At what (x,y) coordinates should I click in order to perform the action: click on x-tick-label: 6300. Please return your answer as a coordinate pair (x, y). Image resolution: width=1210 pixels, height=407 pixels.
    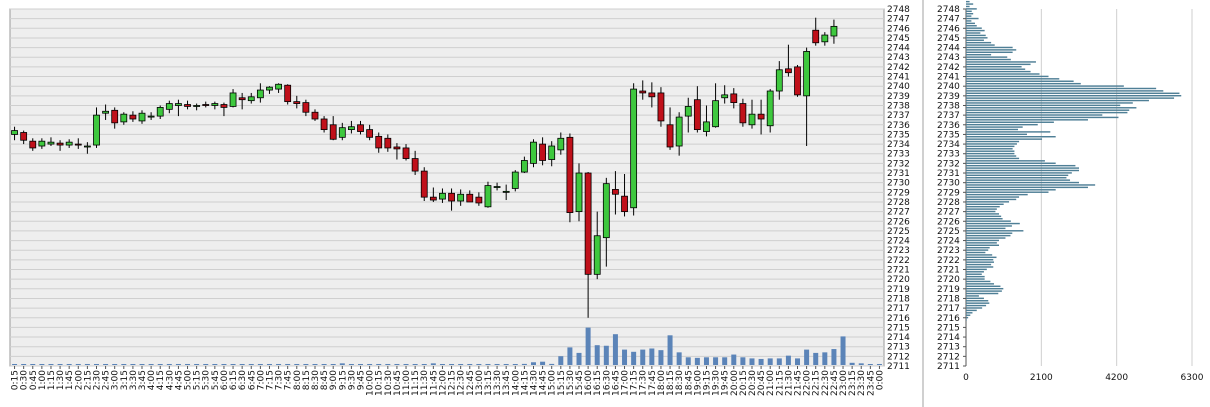
    Looking at the image, I should click on (1192, 378).